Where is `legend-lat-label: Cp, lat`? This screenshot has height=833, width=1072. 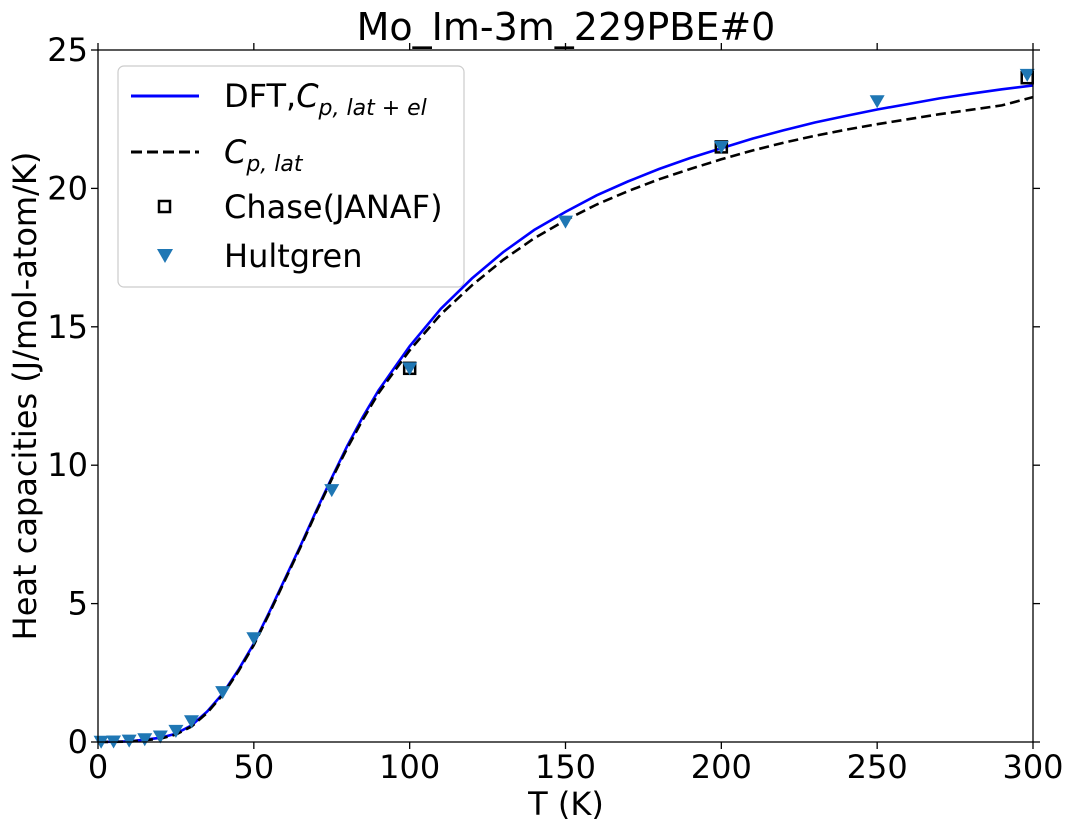
legend-lat-label: Cp, lat is located at coordinates (264, 155).